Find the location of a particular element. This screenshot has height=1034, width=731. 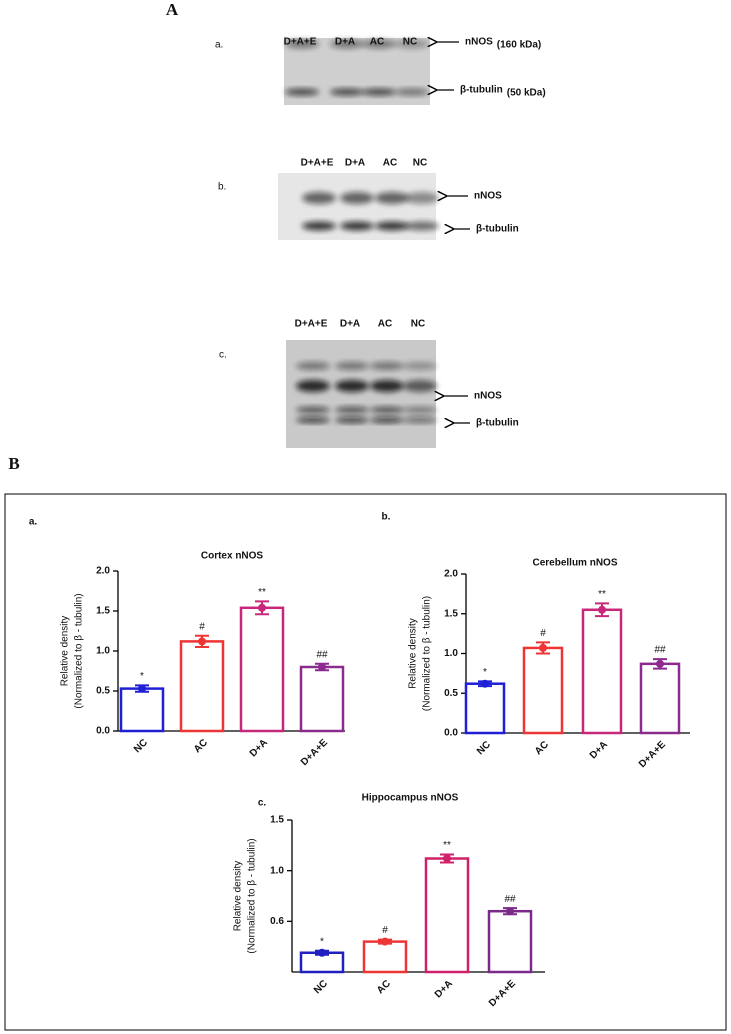

panel-label: B is located at coordinates (13, 463).